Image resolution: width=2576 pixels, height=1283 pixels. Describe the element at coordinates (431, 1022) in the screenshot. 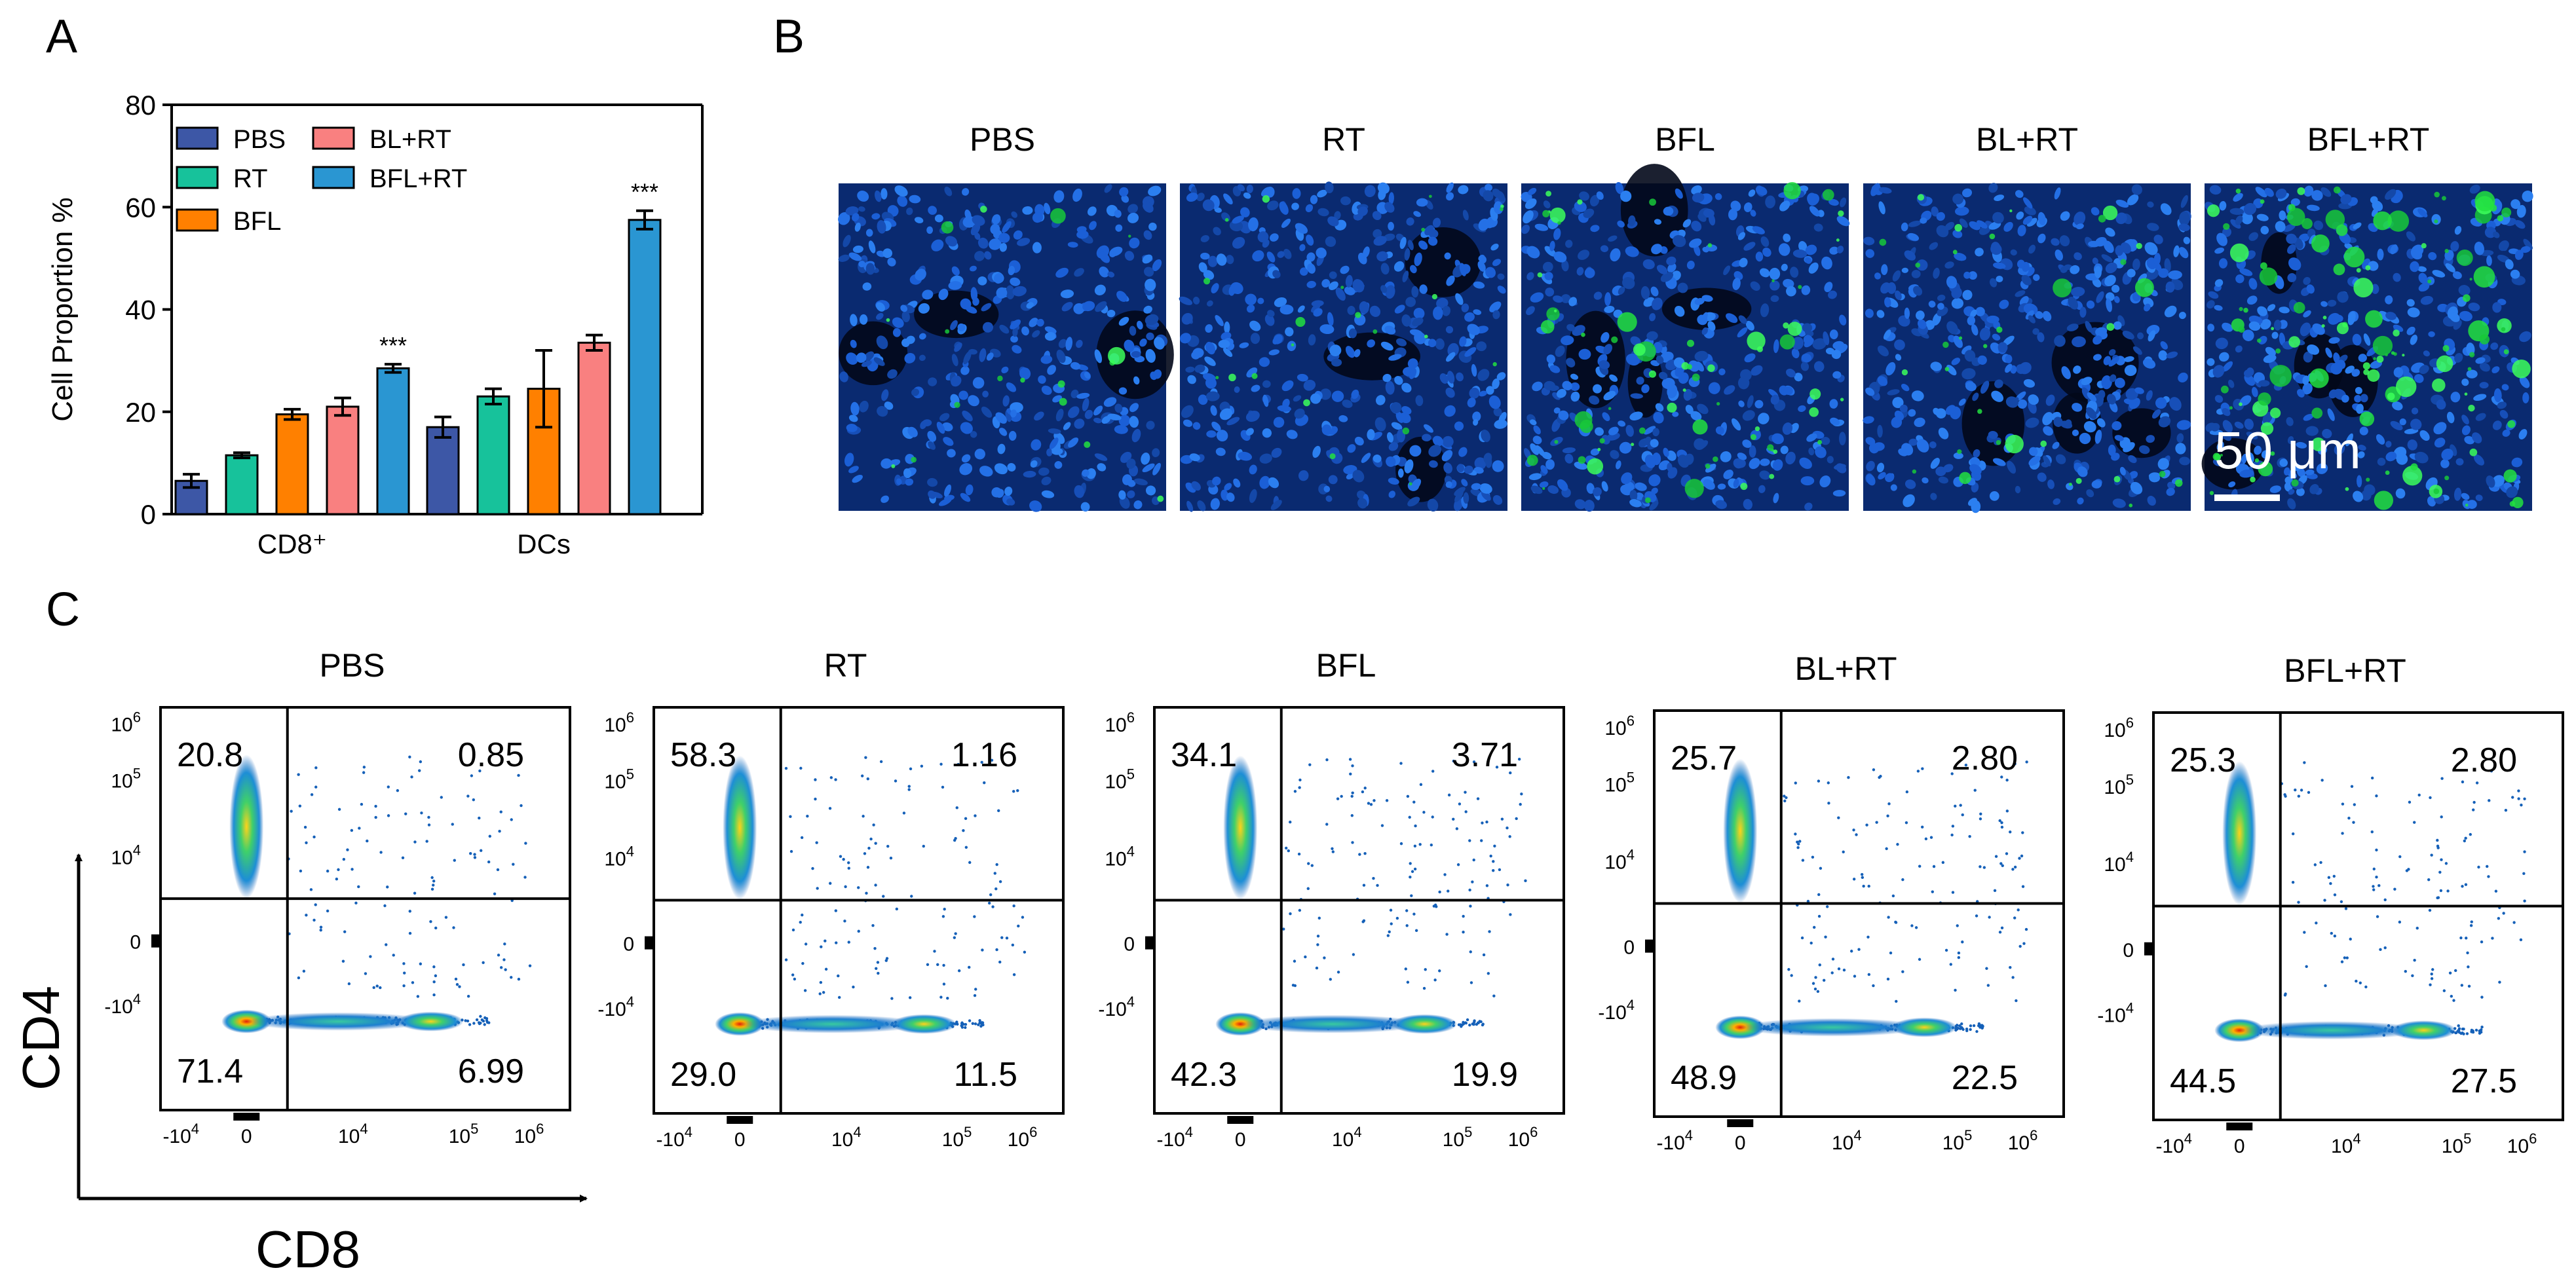

I see `density-cd8-population` at that location.